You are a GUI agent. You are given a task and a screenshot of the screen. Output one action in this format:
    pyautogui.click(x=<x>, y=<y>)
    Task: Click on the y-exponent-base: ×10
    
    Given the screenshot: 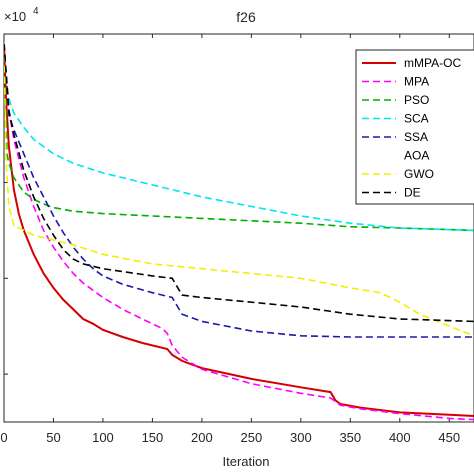 What is the action you would take?
    pyautogui.click(x=15, y=16)
    